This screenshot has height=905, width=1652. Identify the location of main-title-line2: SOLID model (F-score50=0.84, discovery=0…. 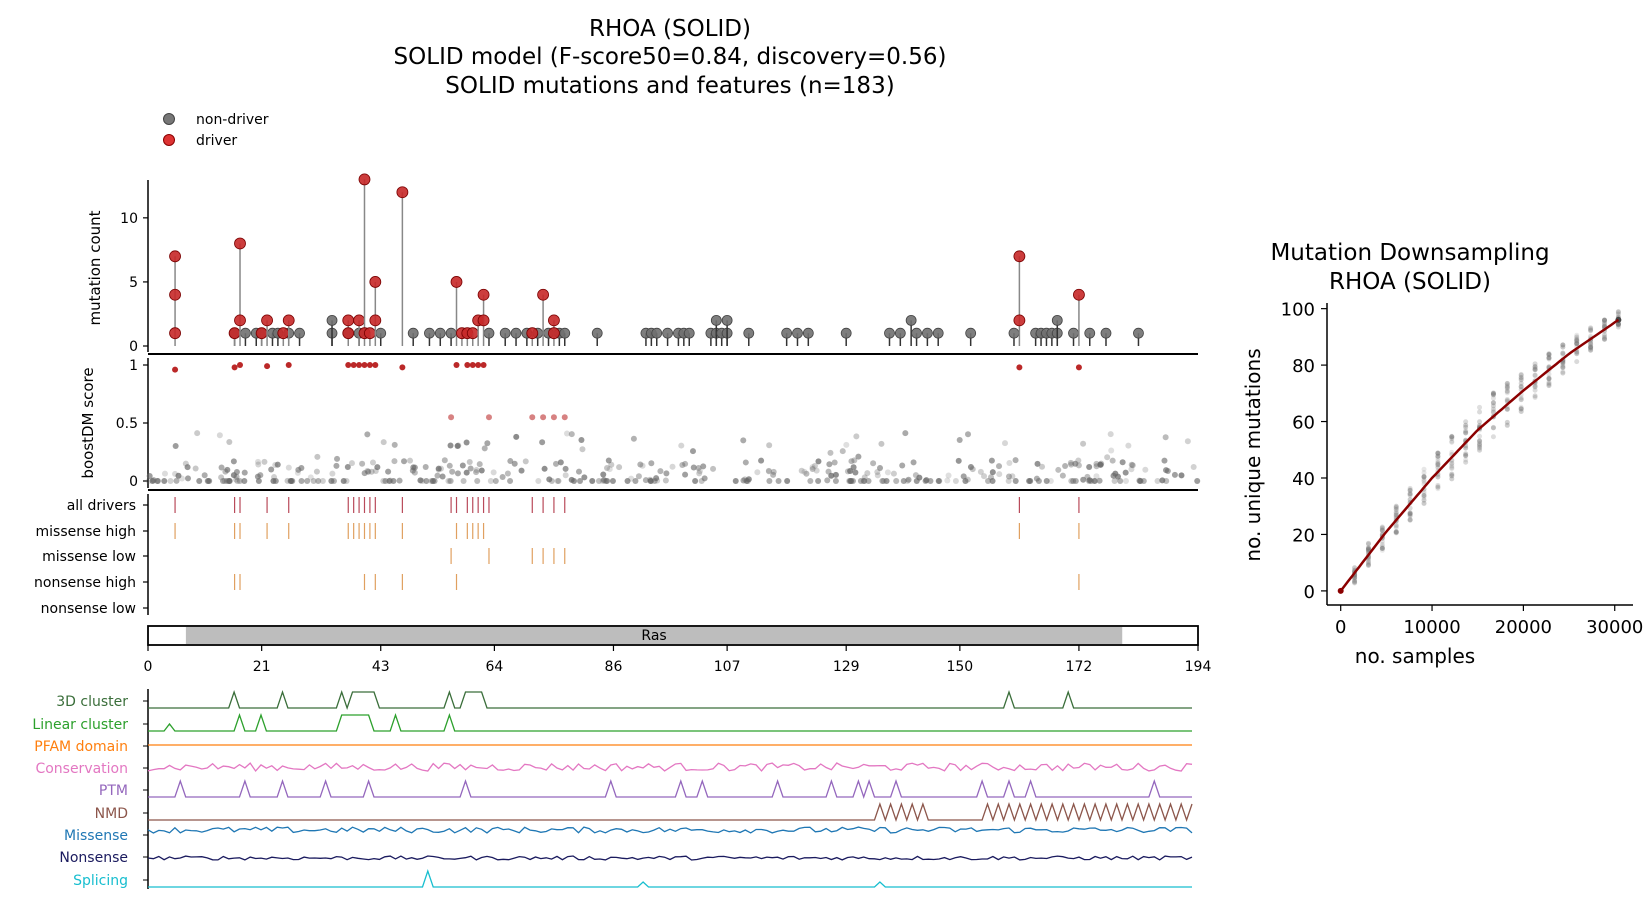
(670, 57).